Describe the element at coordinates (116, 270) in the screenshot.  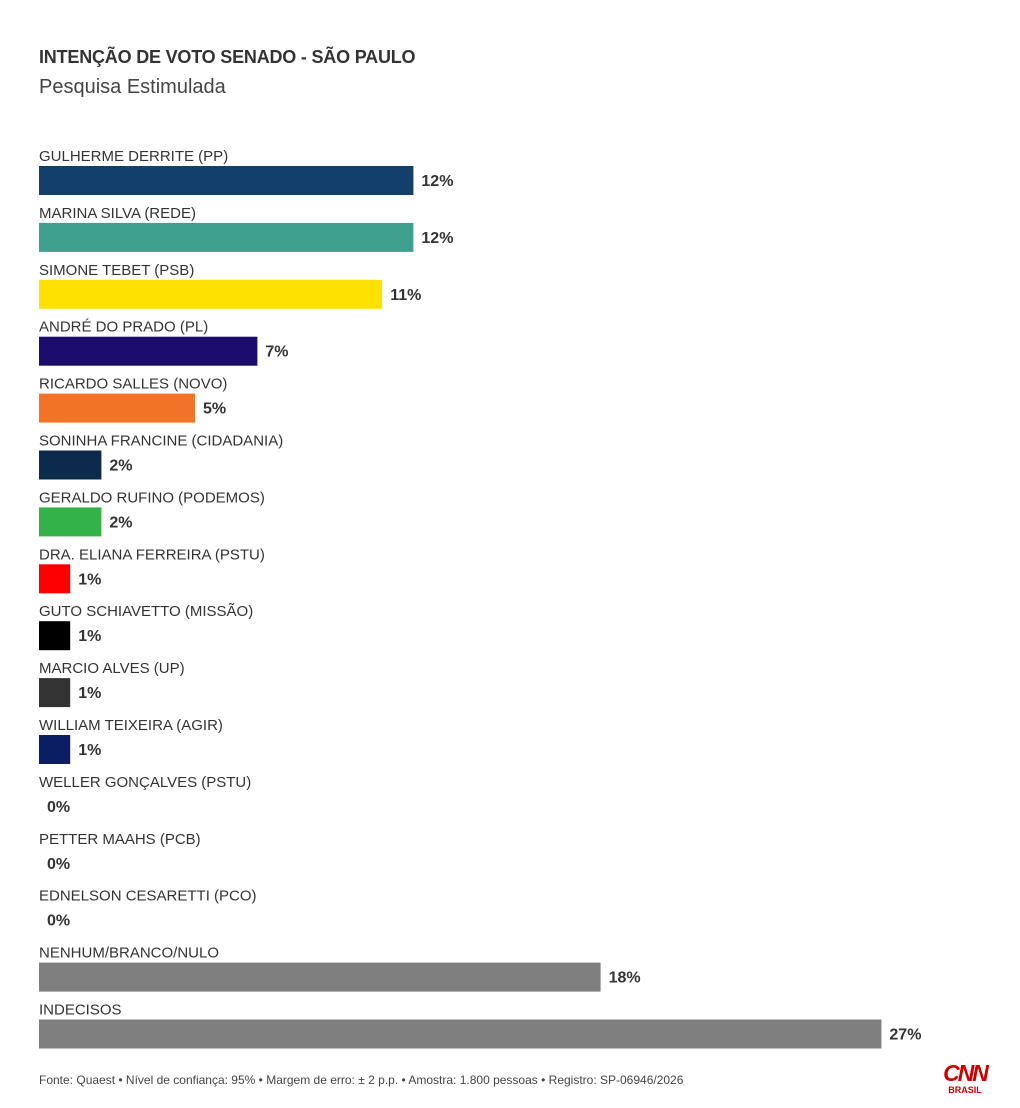
I see `category-label: SIMONE TEBET (PSB)` at that location.